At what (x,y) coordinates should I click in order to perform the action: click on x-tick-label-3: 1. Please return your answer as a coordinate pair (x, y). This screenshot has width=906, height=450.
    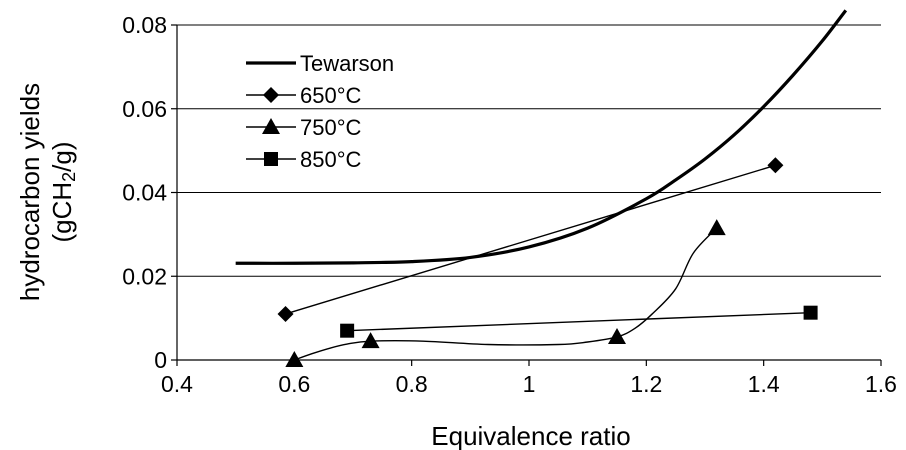
    Looking at the image, I should click on (529, 384).